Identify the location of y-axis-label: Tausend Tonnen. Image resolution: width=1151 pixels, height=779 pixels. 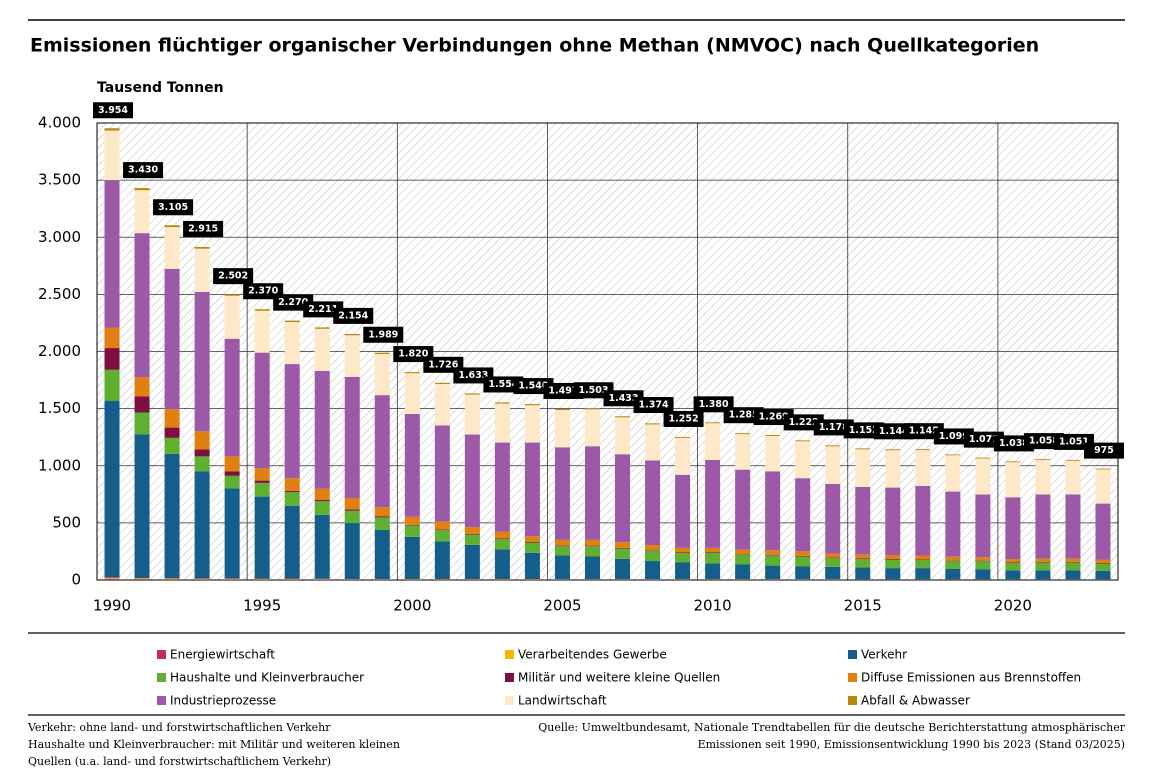
(160, 88).